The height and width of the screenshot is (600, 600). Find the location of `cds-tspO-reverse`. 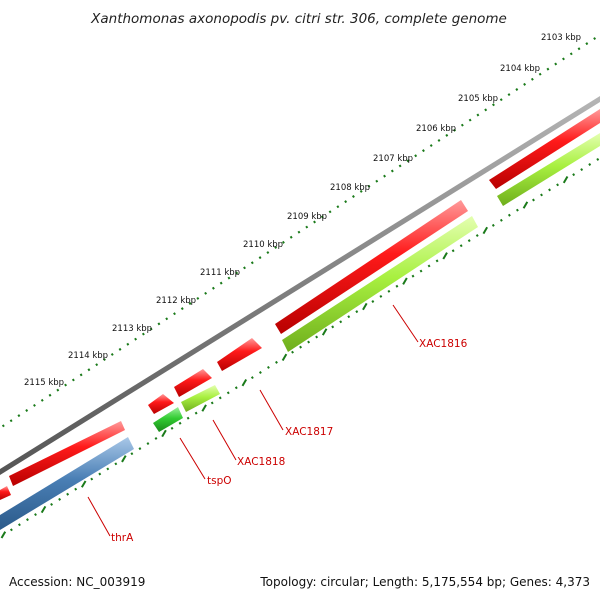

cds-tspO-reverse is located at coordinates (168, 419).